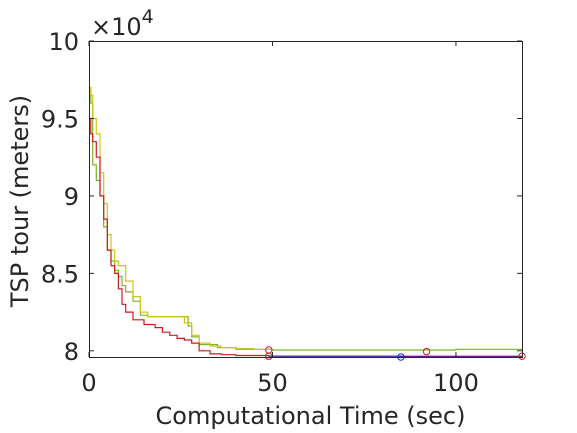 This screenshot has width=577, height=433. I want to click on y-axis-label: TSP tour (meters), so click(20, 201).